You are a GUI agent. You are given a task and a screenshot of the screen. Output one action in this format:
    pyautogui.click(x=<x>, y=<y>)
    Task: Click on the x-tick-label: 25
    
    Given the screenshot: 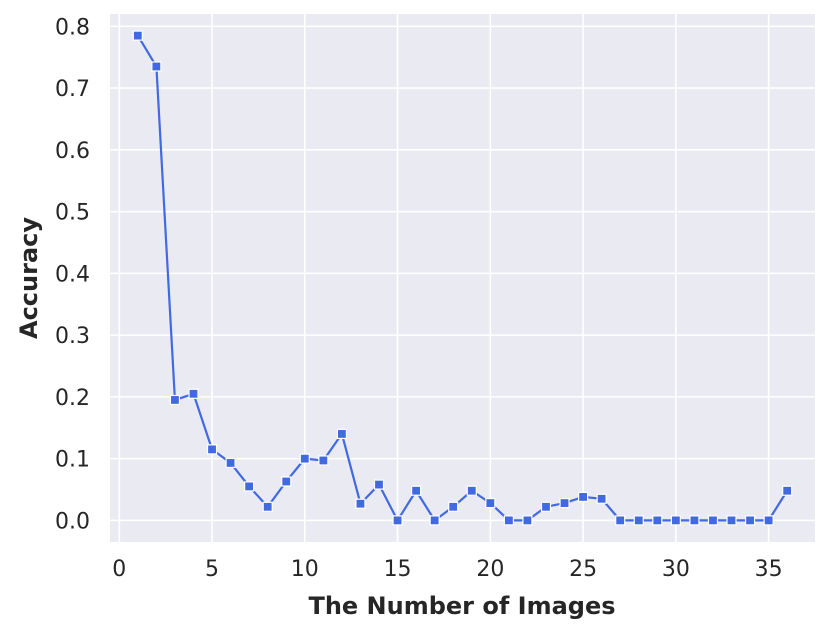 What is the action you would take?
    pyautogui.click(x=583, y=569)
    